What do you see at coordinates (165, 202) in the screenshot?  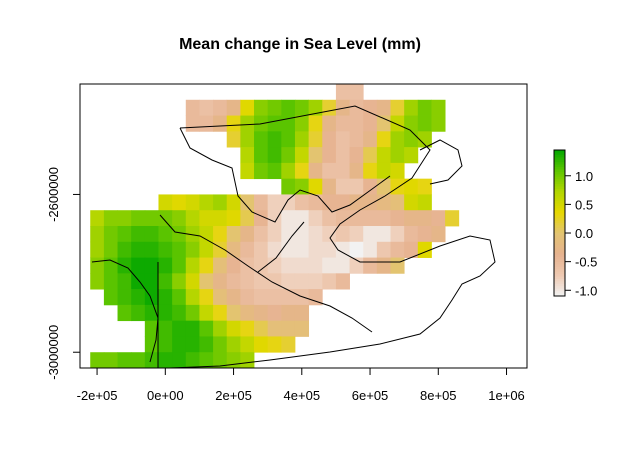 I see `raster-cell-r7-c0` at bounding box center [165, 202].